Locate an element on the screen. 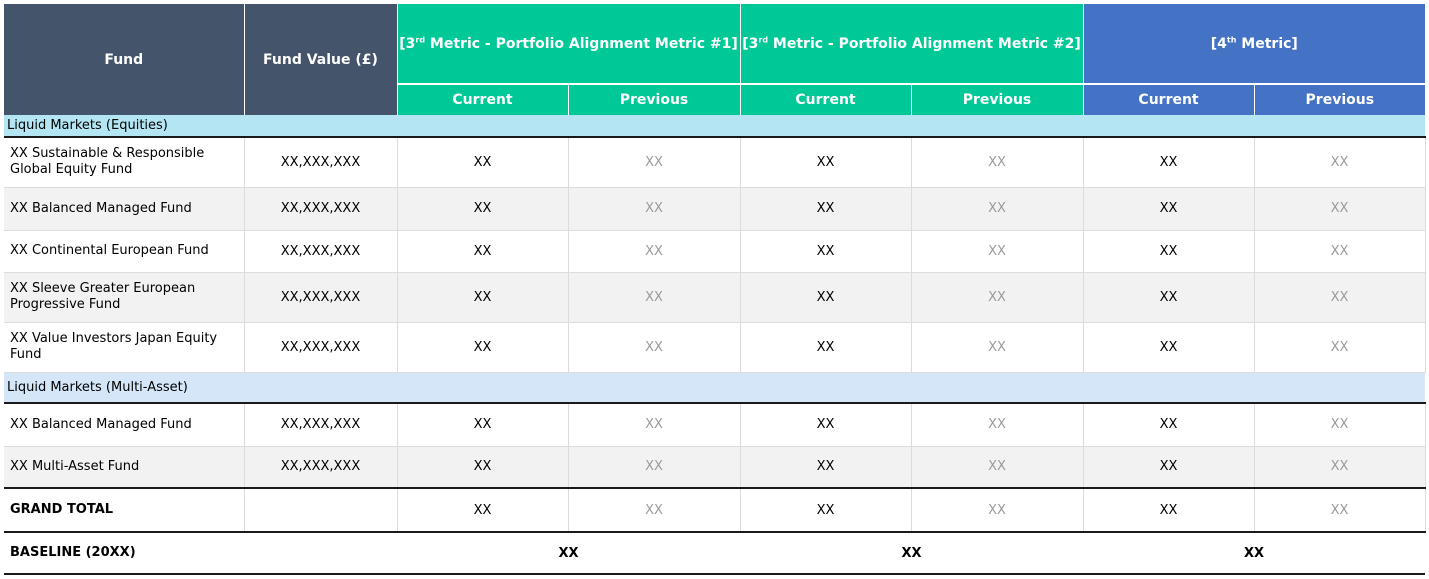 The image size is (1429, 579). baseline-metric-3: XX is located at coordinates (1254, 553).